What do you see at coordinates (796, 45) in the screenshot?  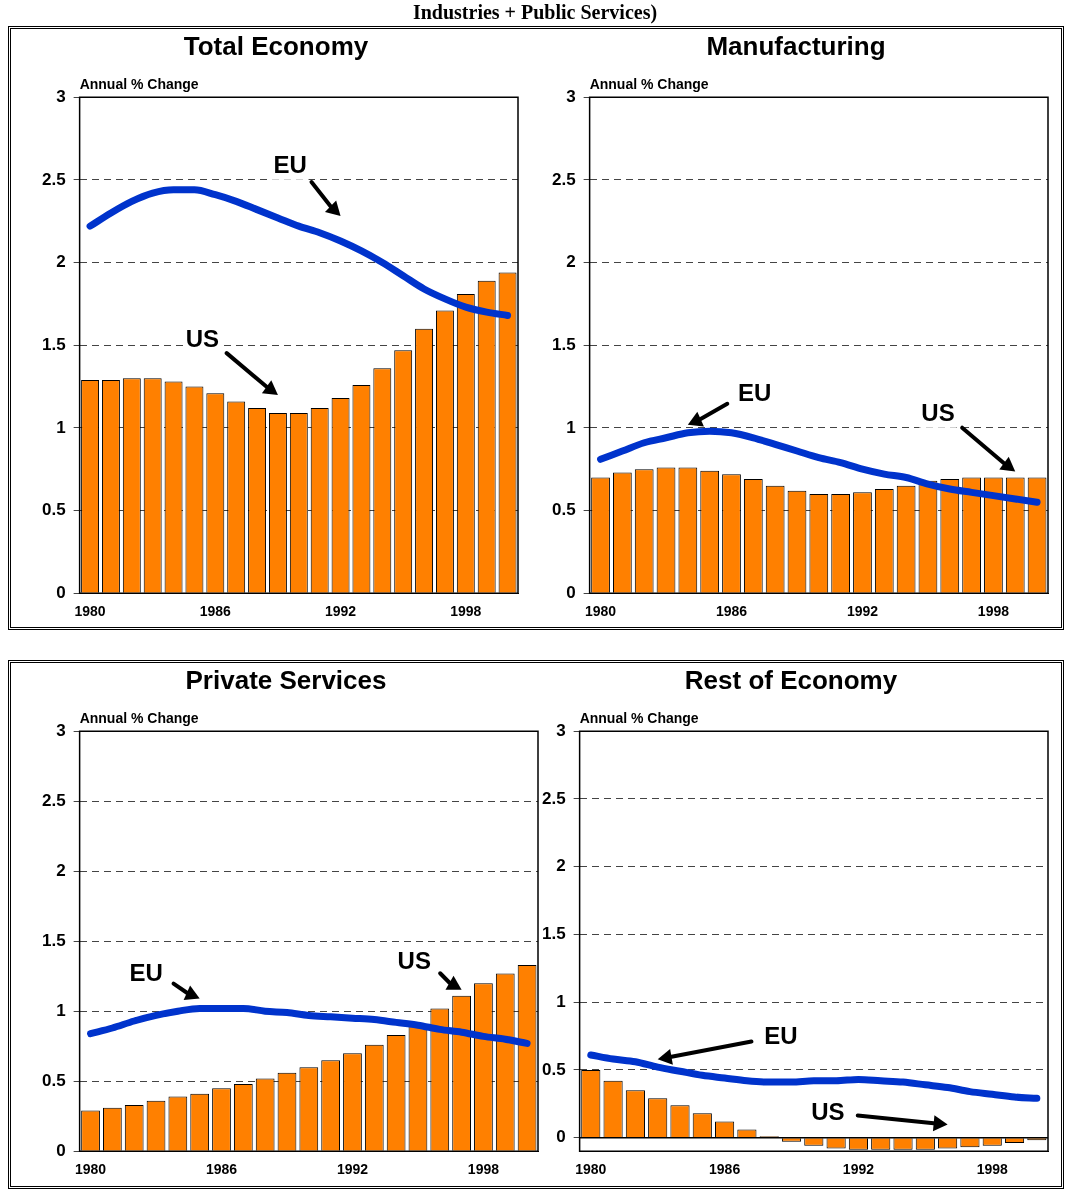 I see `chart-title: Manufacturing` at bounding box center [796, 45].